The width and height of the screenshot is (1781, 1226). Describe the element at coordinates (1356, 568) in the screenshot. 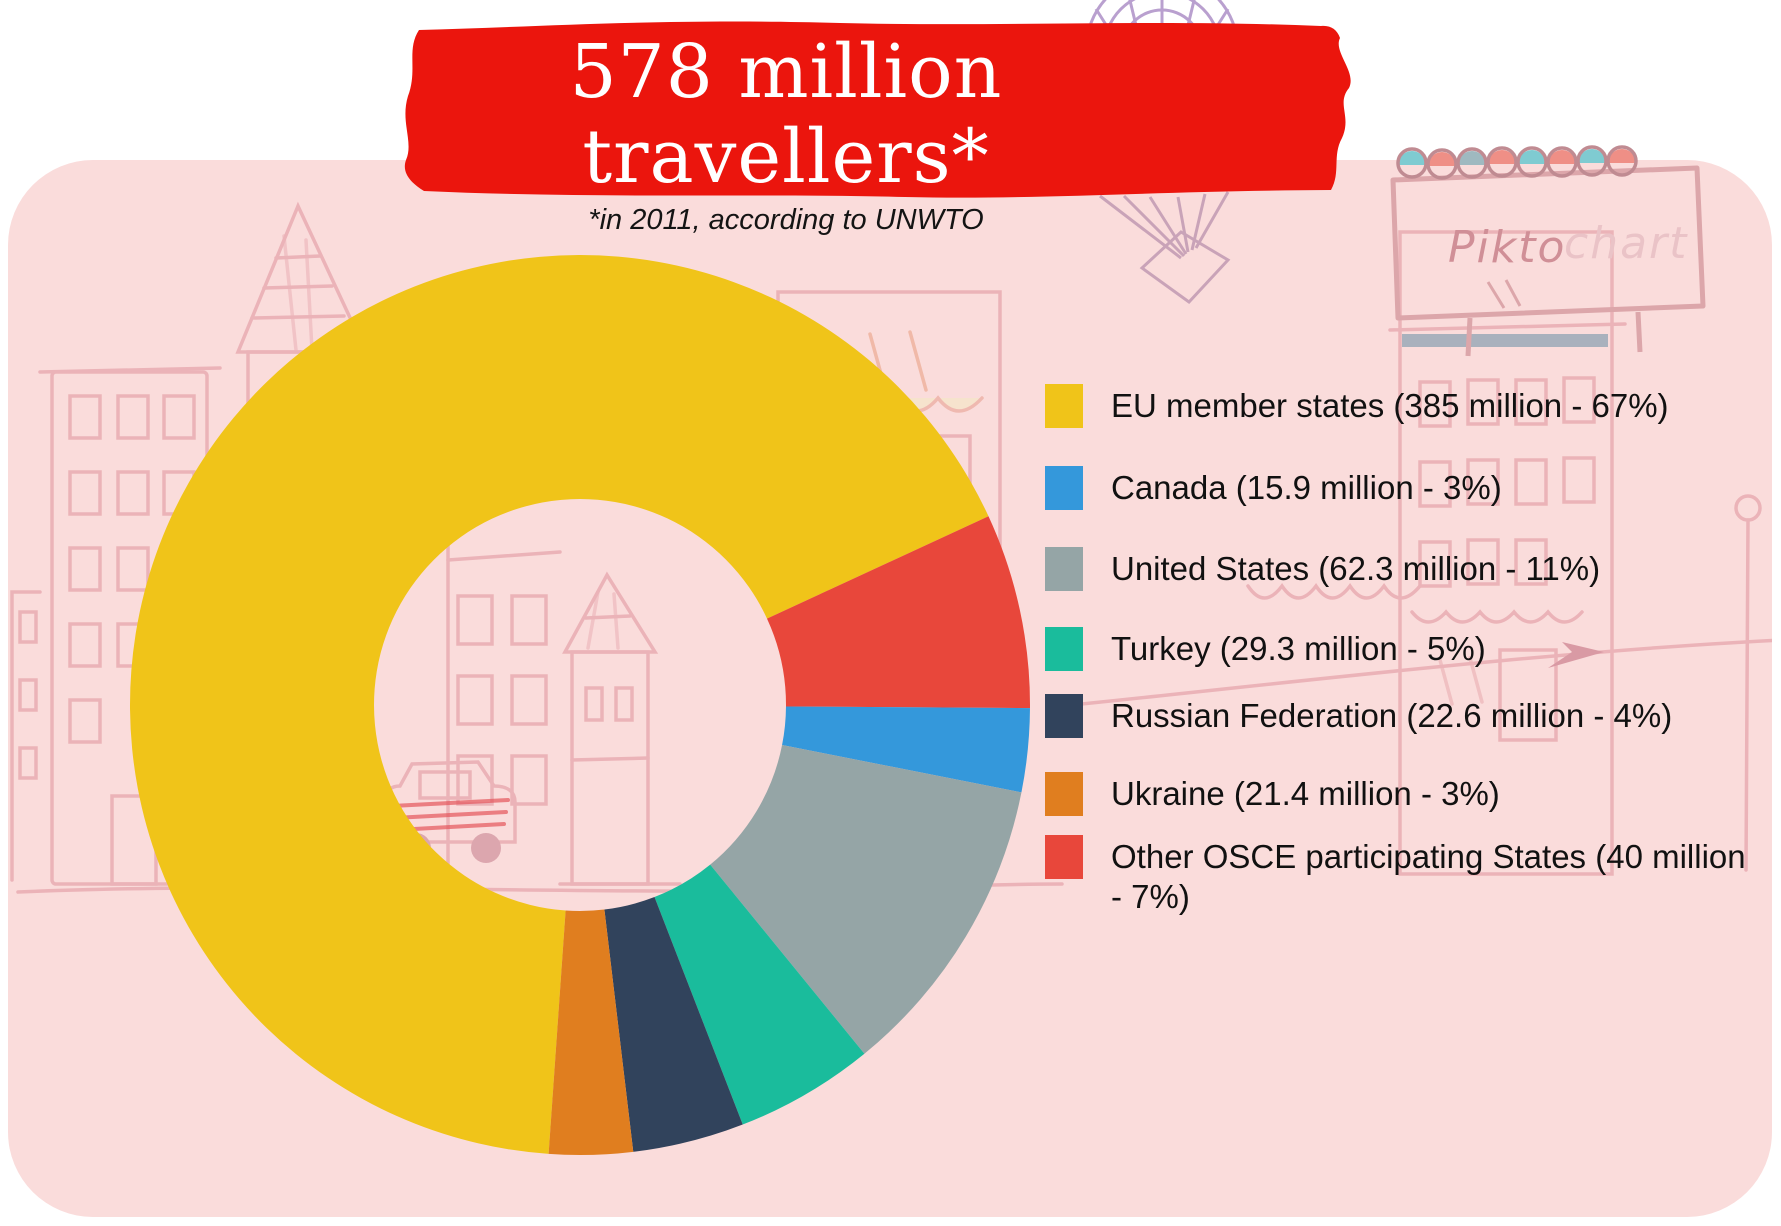

I see `legend-label: United States (62.3 million - 11%)` at that location.